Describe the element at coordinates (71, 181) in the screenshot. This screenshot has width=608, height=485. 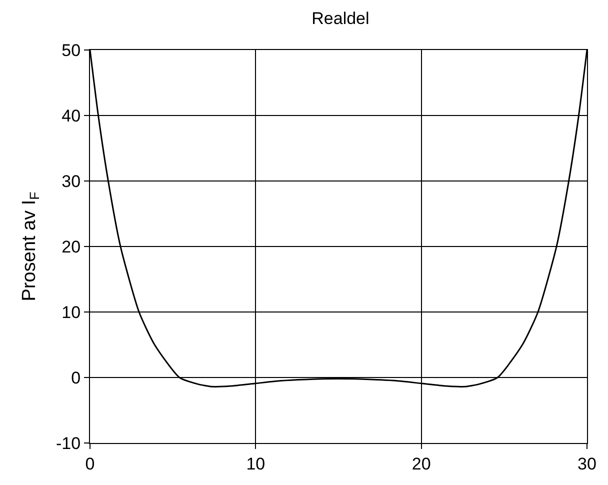
I see `y-tick-label: 30` at that location.